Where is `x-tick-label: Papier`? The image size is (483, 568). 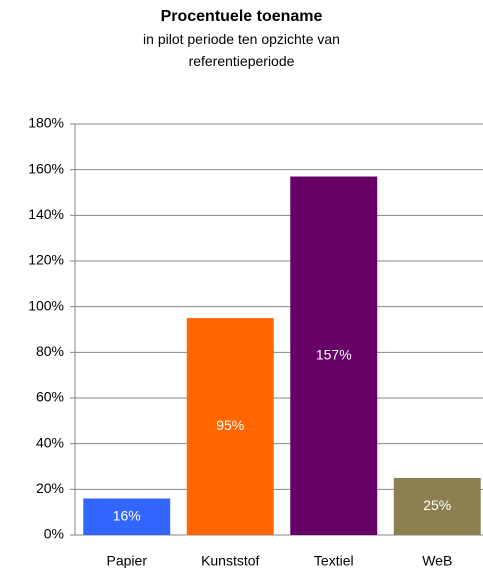 x-tick-label: Papier is located at coordinates (127, 560).